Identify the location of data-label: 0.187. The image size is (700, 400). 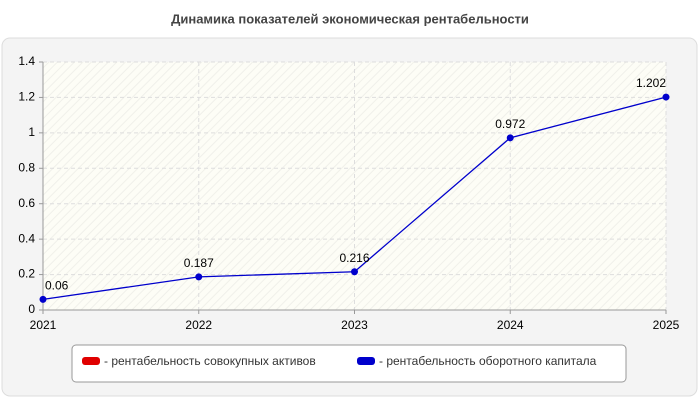
(199, 263).